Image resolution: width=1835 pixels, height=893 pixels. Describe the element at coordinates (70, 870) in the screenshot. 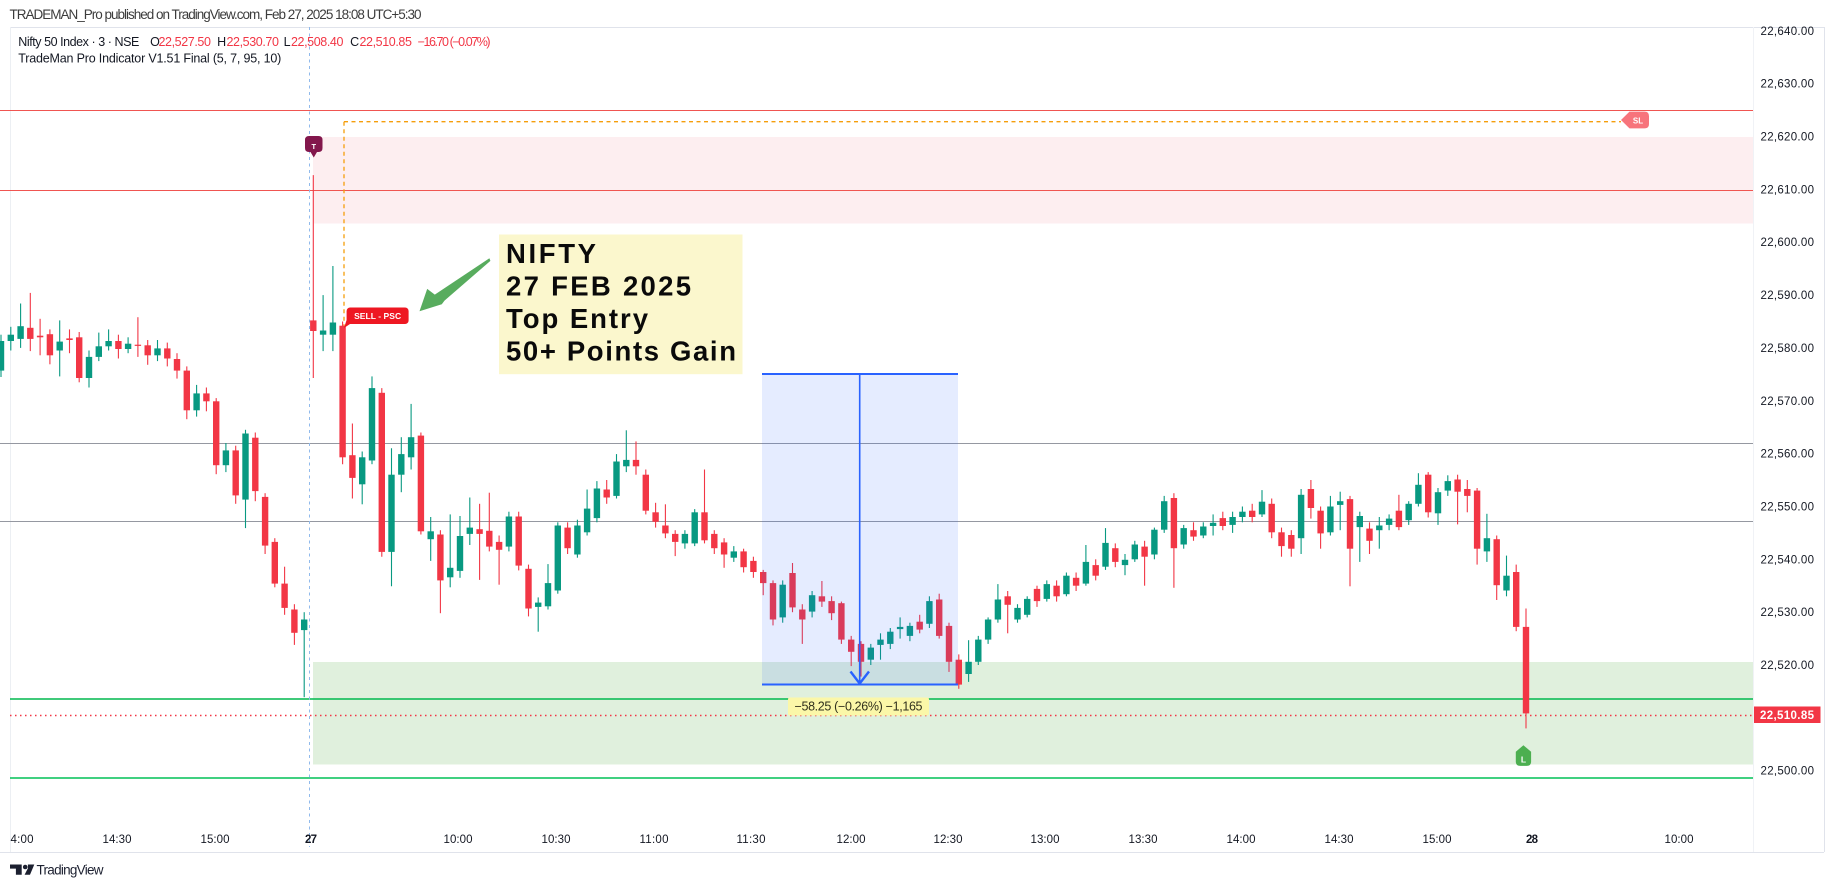

I see `svg-text: TradingView` at that location.